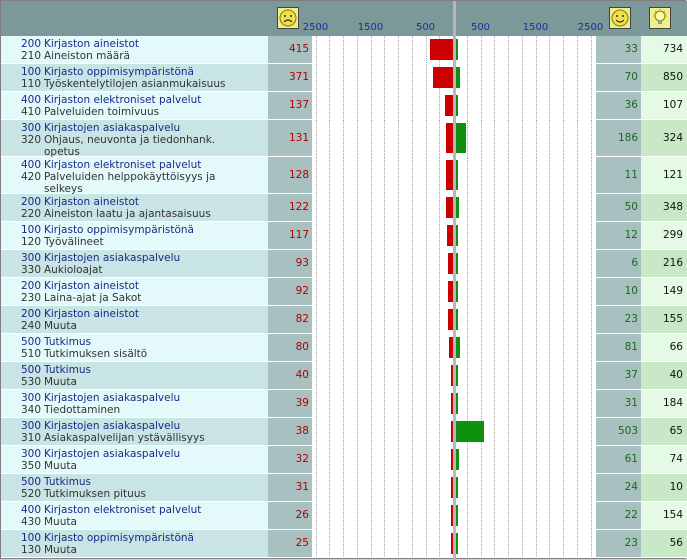  I want to click on category-code: 100, so click(30, 538).